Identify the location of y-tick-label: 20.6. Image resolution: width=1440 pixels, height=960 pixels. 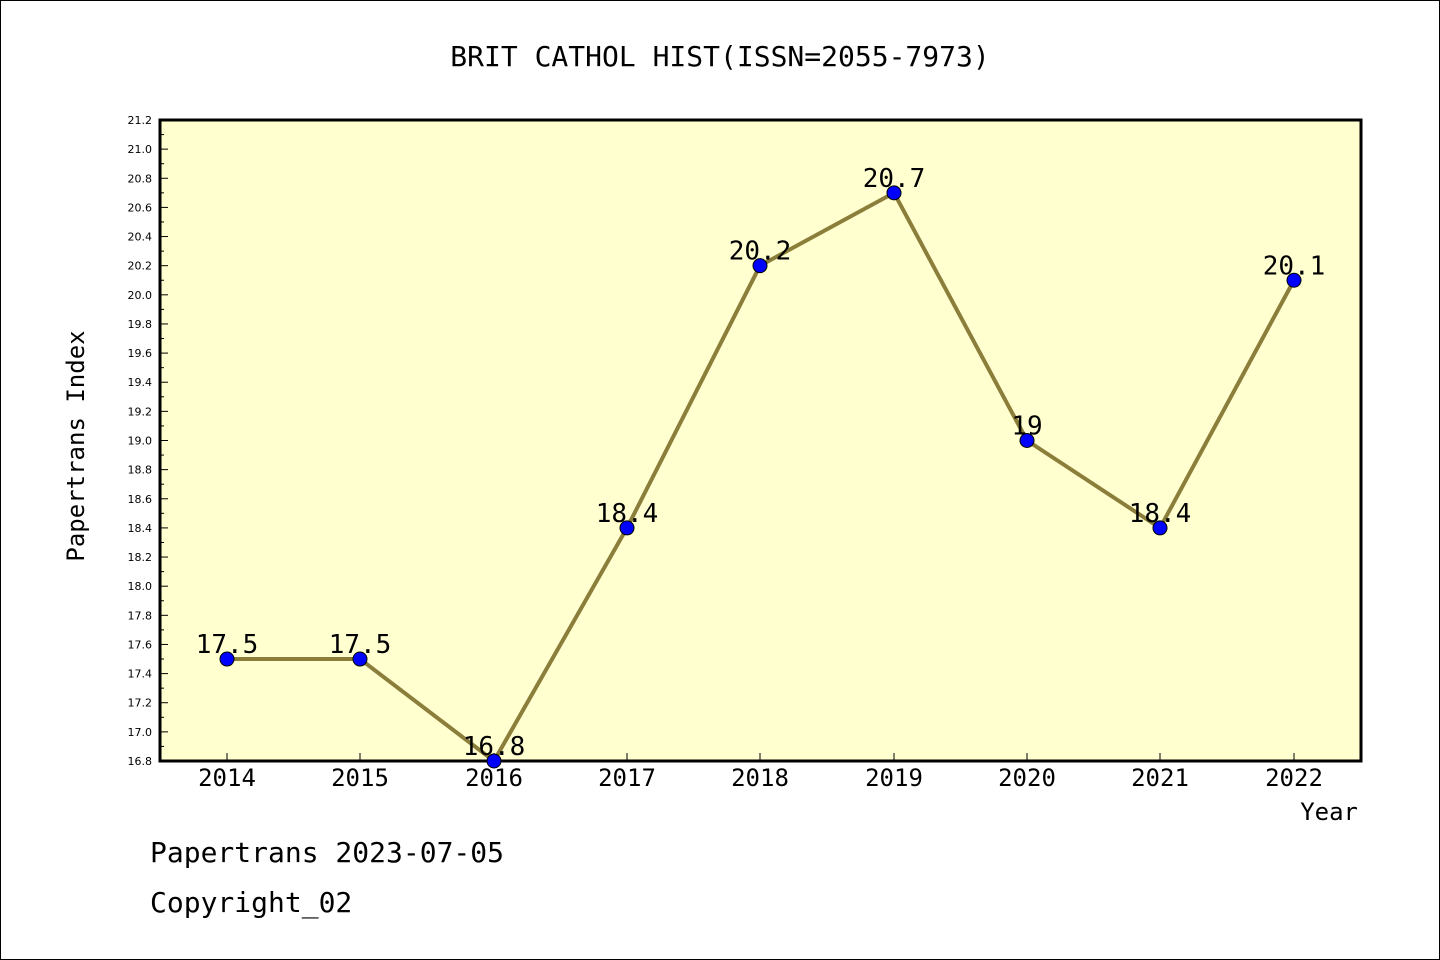
(140, 207).